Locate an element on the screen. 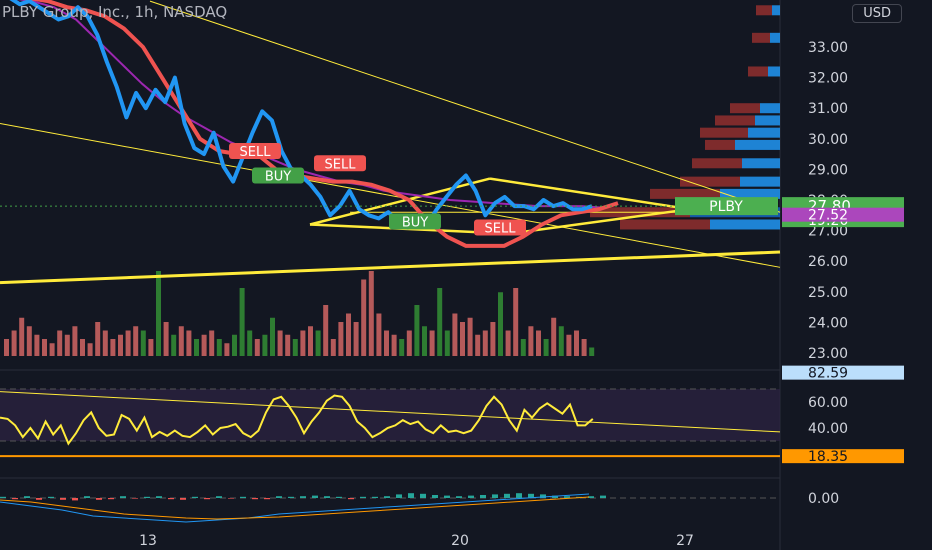 The width and height of the screenshot is (932, 550). price-tick-label: 33.00 is located at coordinates (828, 48).